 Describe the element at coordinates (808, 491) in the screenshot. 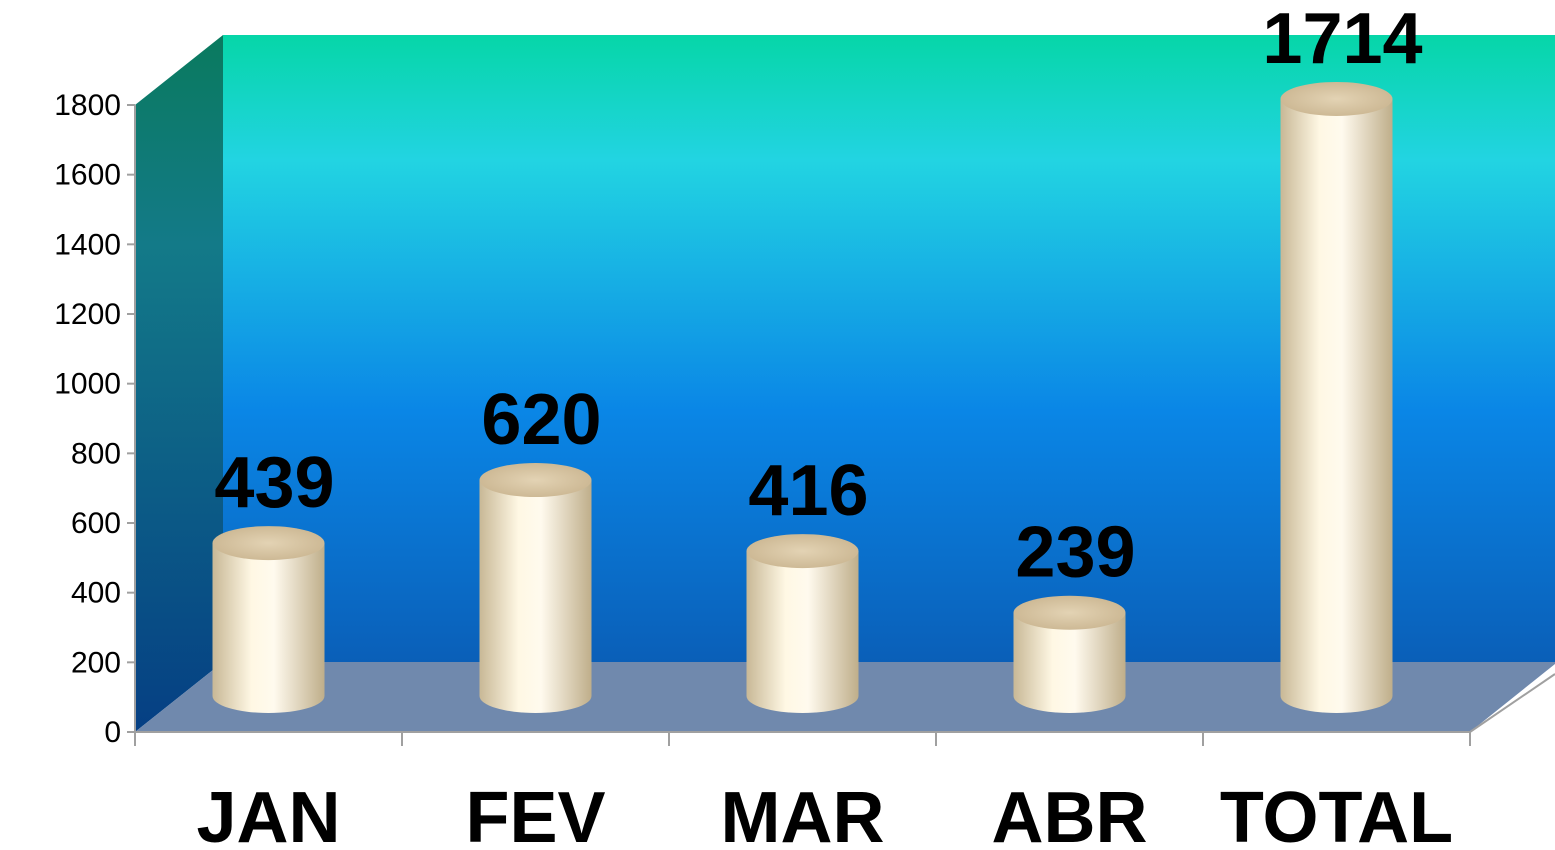

I see `data-label: 416` at that location.